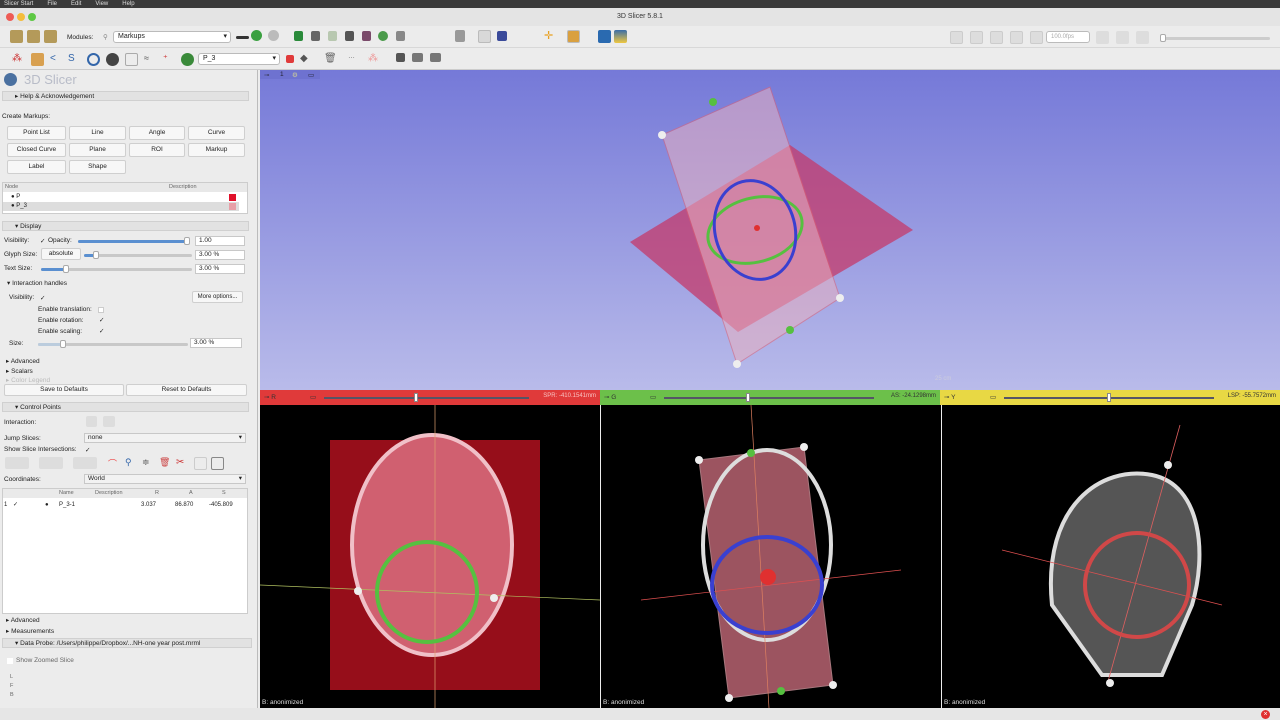 The height and width of the screenshot is (720, 1280). I want to click on next-frame-icon, so click(1016, 37).